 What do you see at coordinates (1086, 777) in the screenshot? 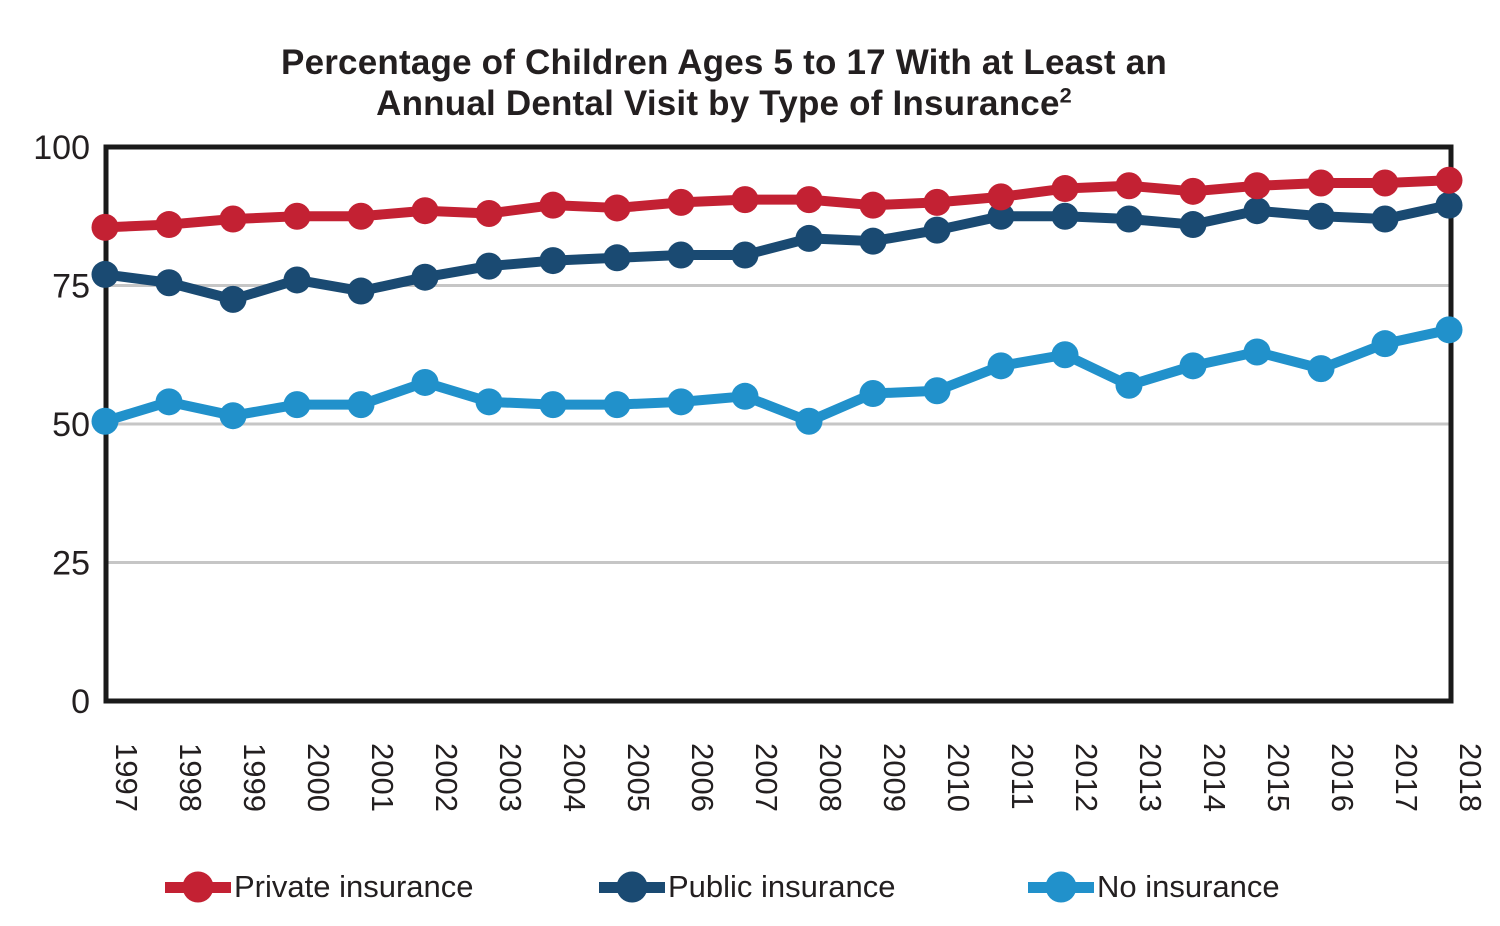
I see `x-axis-tick-label-2012: 2012` at bounding box center [1086, 777].